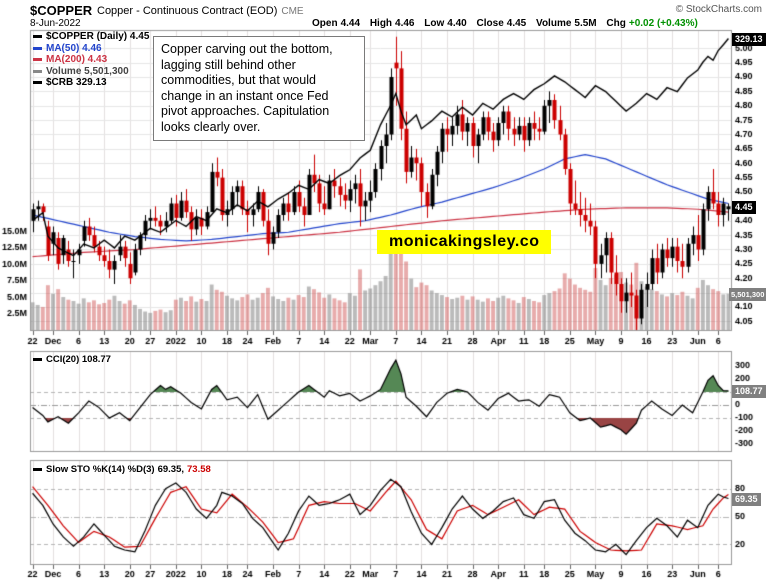 This screenshot has height=588, width=768. Describe the element at coordinates (746, 499) in the screenshot. I see `sto-value-box: 69.35` at that location.